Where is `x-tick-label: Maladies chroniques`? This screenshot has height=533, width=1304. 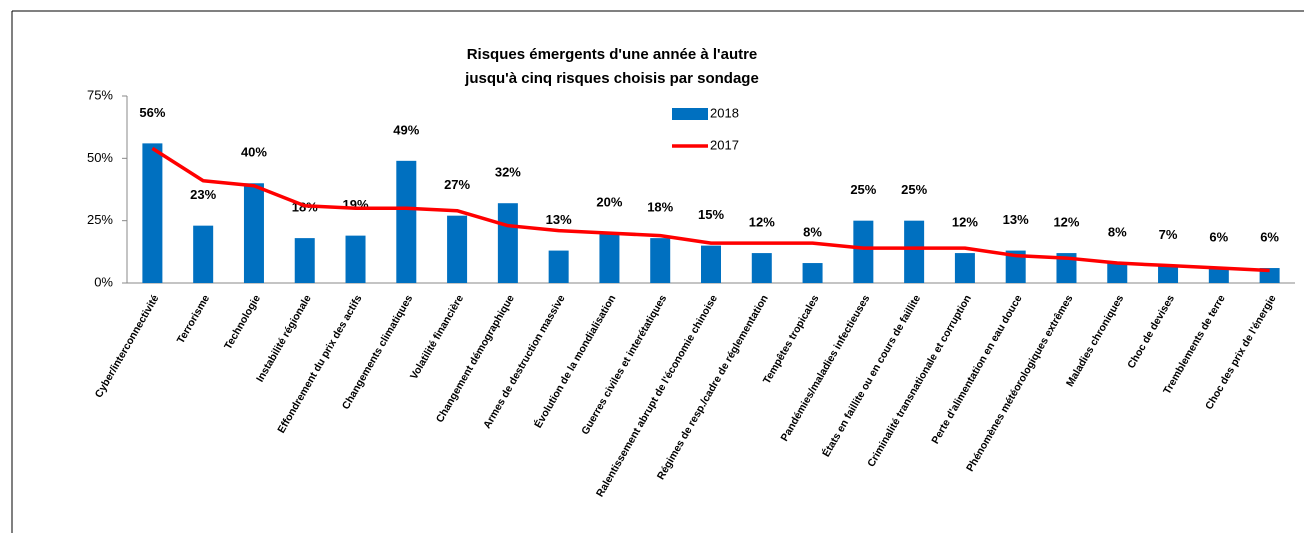
x-tick-label: Maladies chroniques is located at coordinates (1095, 341).